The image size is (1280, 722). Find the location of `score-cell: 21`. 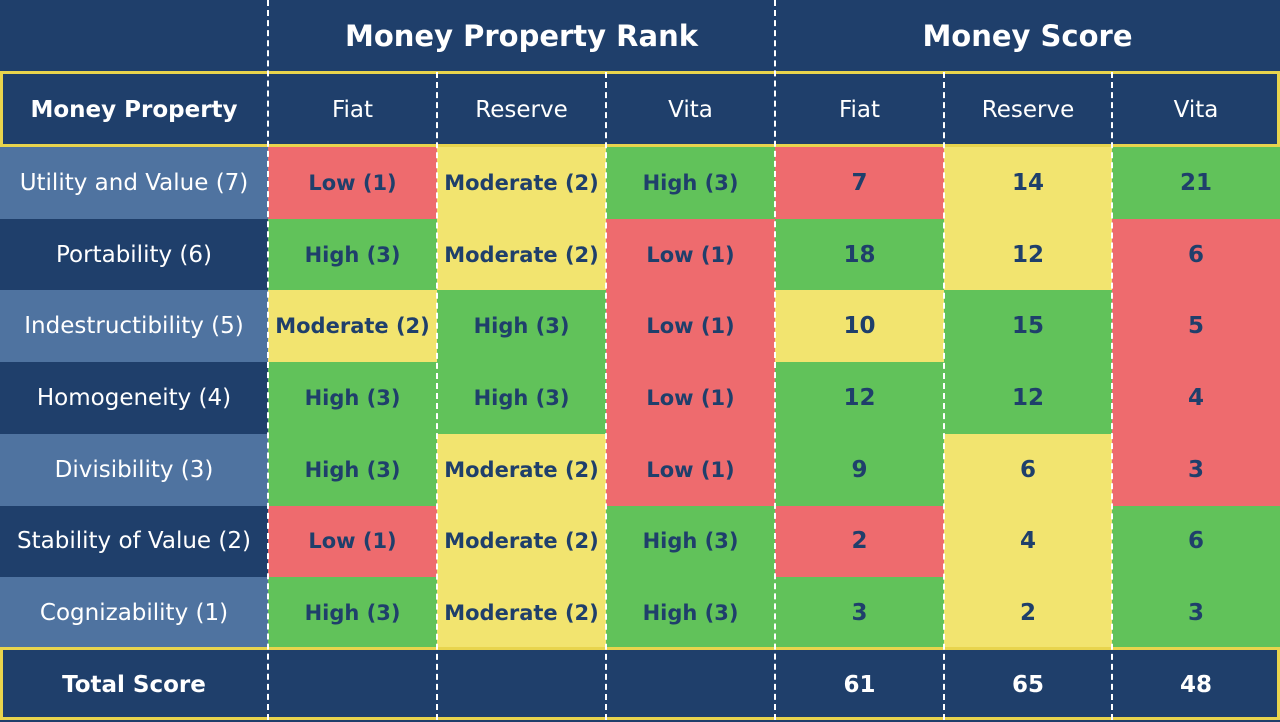

score-cell: 21 is located at coordinates (1196, 183).